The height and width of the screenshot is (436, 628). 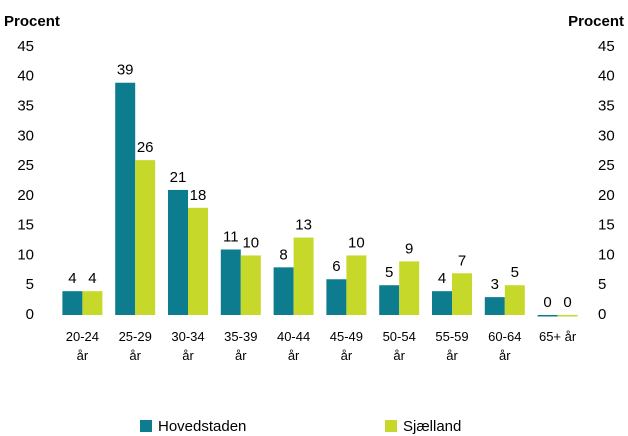 I want to click on y2-tick-label: 25, so click(x=606, y=165).